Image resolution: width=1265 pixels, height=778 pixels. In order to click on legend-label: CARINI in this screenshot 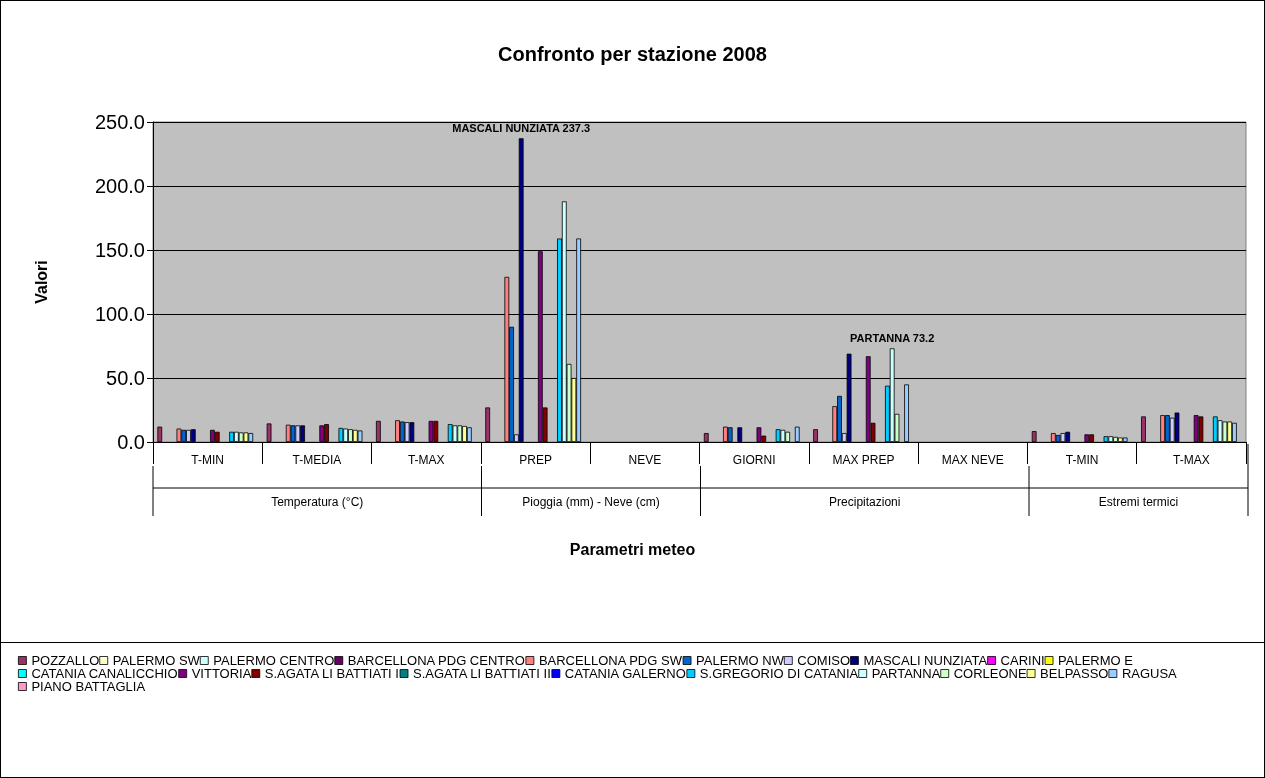, I will do `click(1022, 660)`.